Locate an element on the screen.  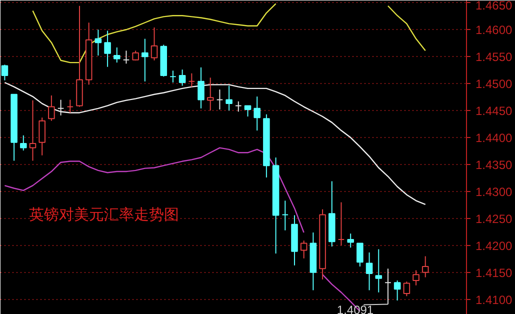
y-tick-label: 1.4250 is located at coordinates (494, 219).